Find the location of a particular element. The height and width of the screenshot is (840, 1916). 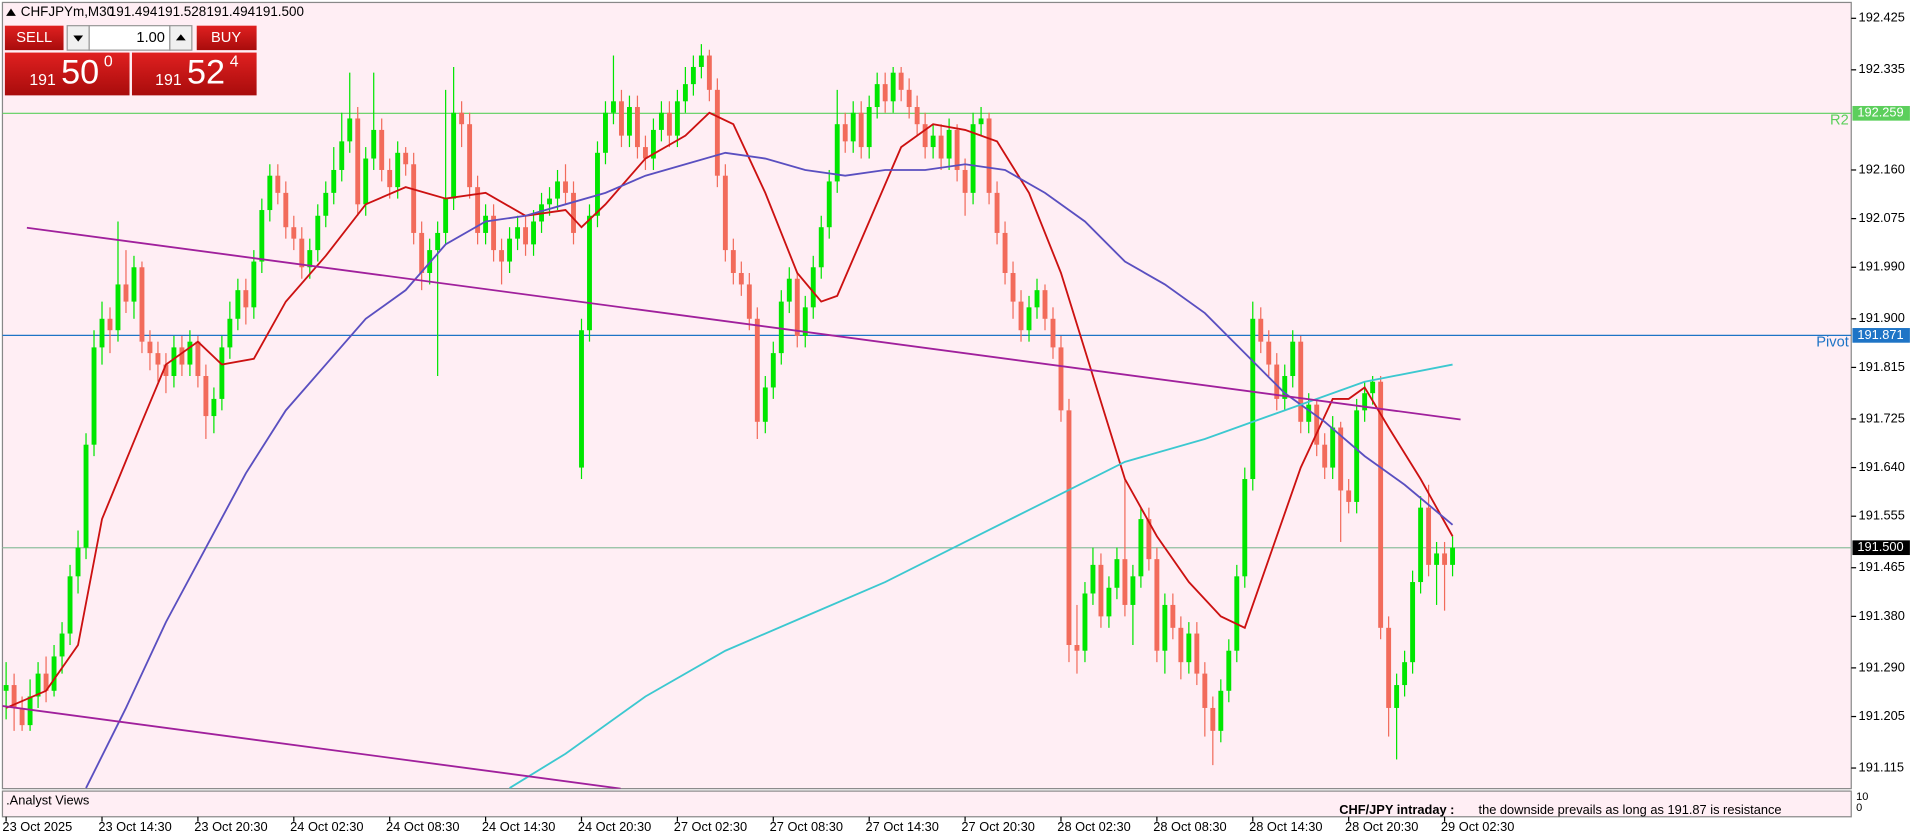

x-tick-label: 24 Oct 20:30 is located at coordinates (614, 826).